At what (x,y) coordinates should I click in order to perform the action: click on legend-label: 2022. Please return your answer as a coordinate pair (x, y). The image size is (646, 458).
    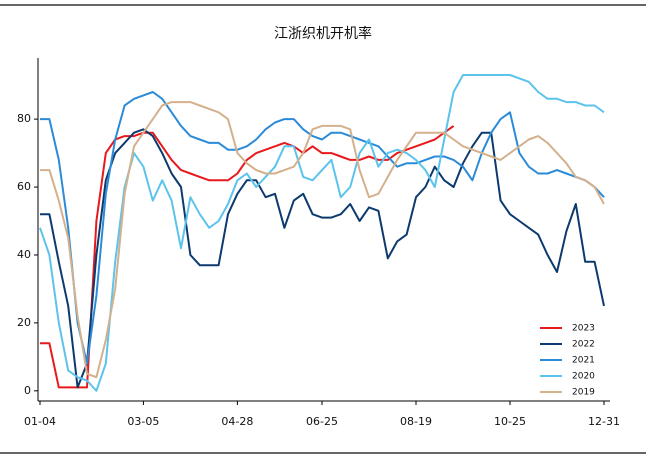
    Looking at the image, I should click on (583, 345).